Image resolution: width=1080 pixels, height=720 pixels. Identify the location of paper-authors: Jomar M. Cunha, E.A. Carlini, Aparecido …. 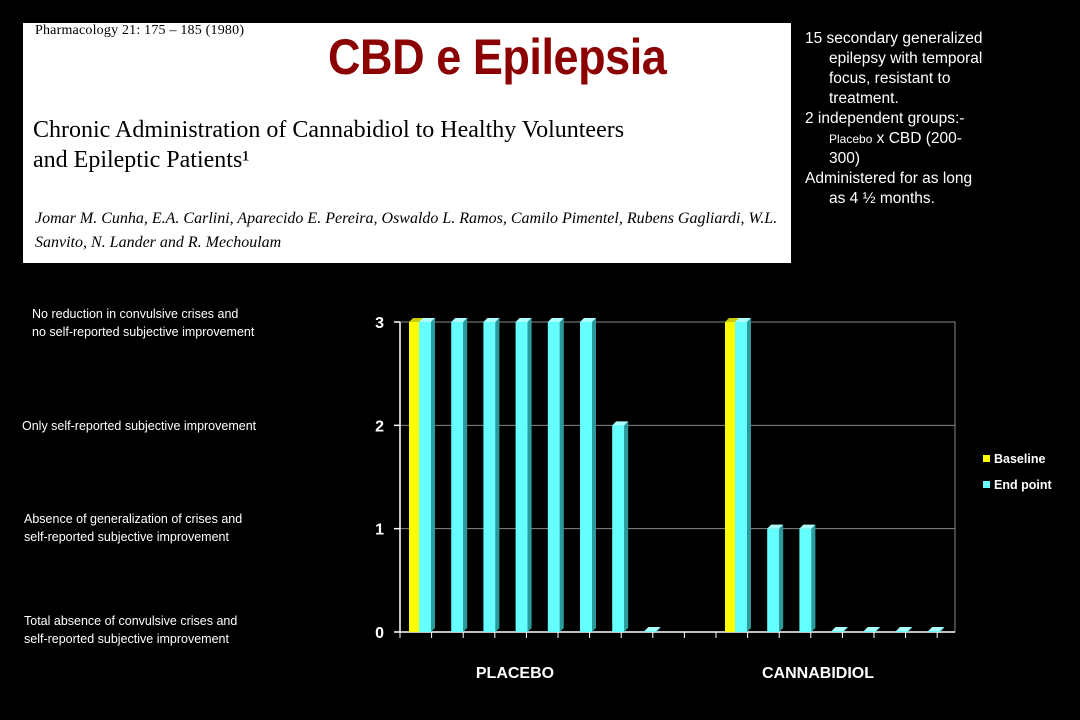
(406, 230).